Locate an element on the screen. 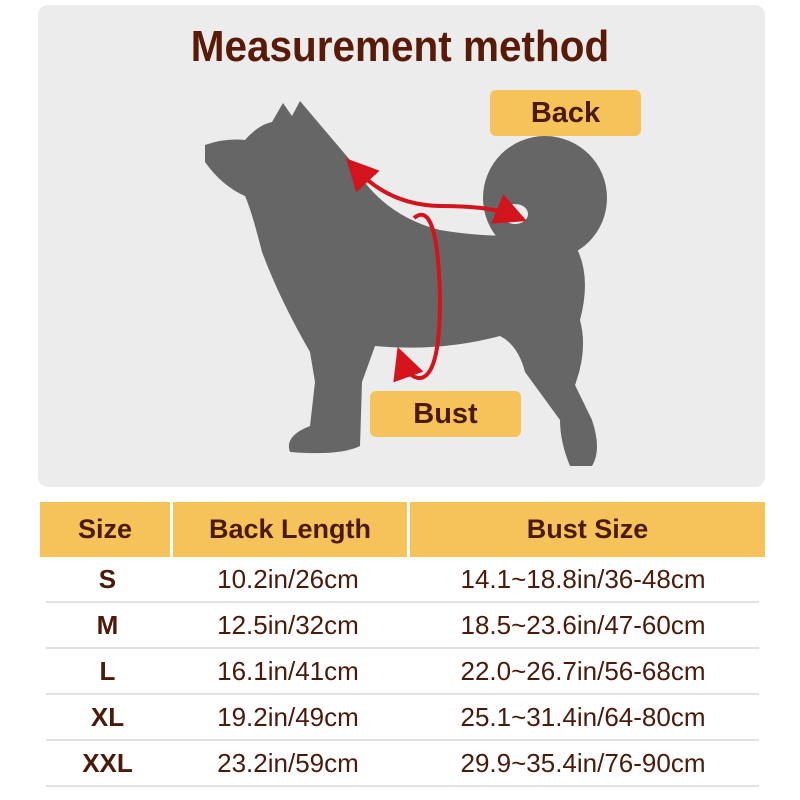  header-size: Size is located at coordinates (105, 529).